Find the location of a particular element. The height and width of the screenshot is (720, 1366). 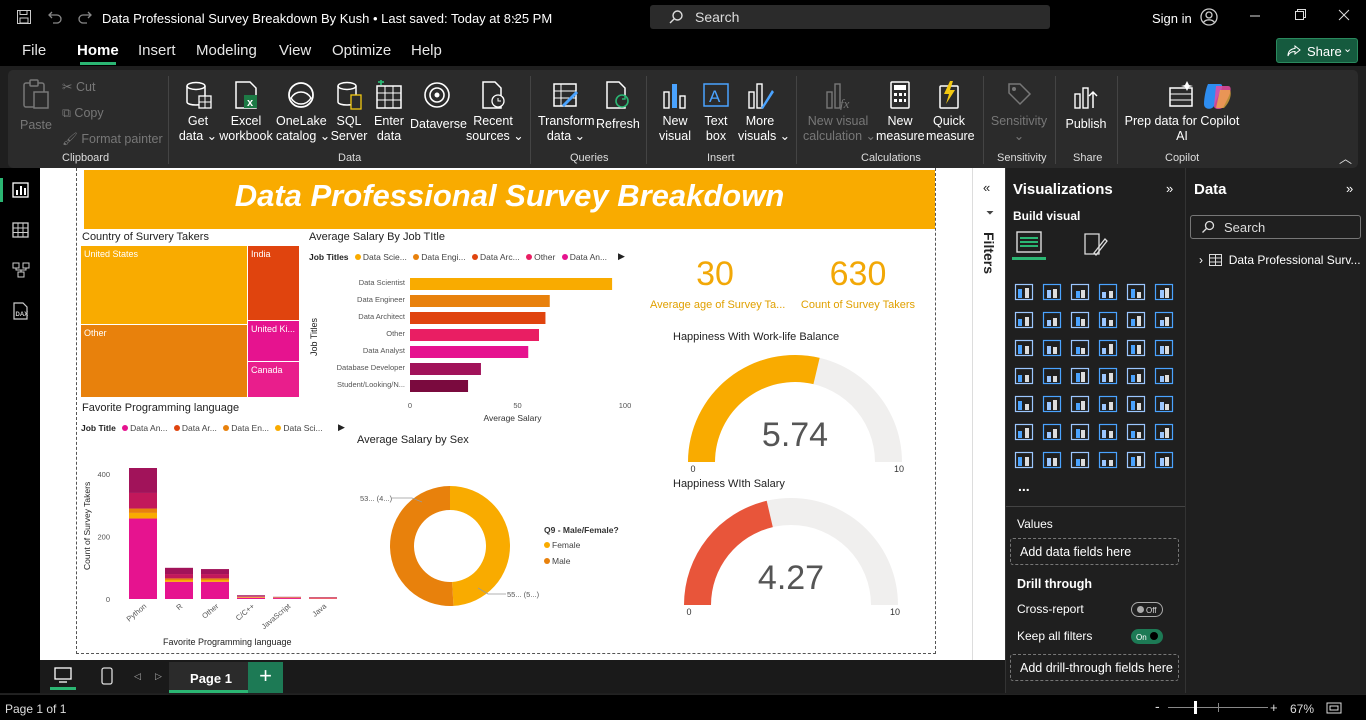

treemap-visual-icon is located at coordinates (1024, 376).